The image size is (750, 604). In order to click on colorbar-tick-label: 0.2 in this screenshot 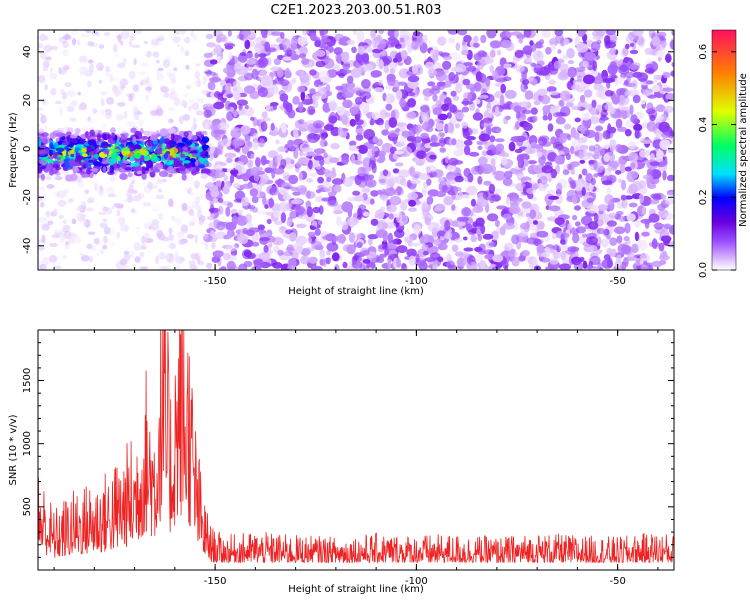, I will do `click(703, 197)`.